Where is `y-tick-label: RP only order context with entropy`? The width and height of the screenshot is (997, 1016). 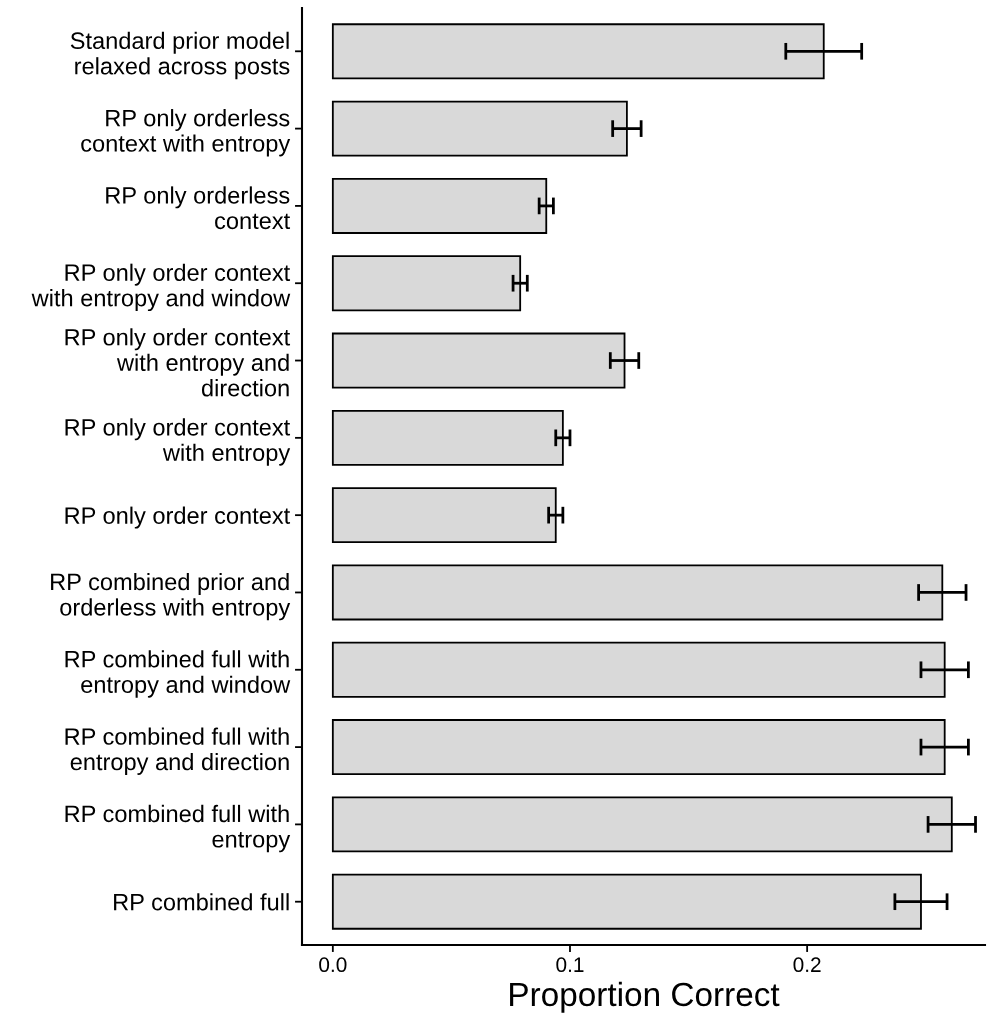 y-tick-label: RP only order context with entropy is located at coordinates (178, 442).